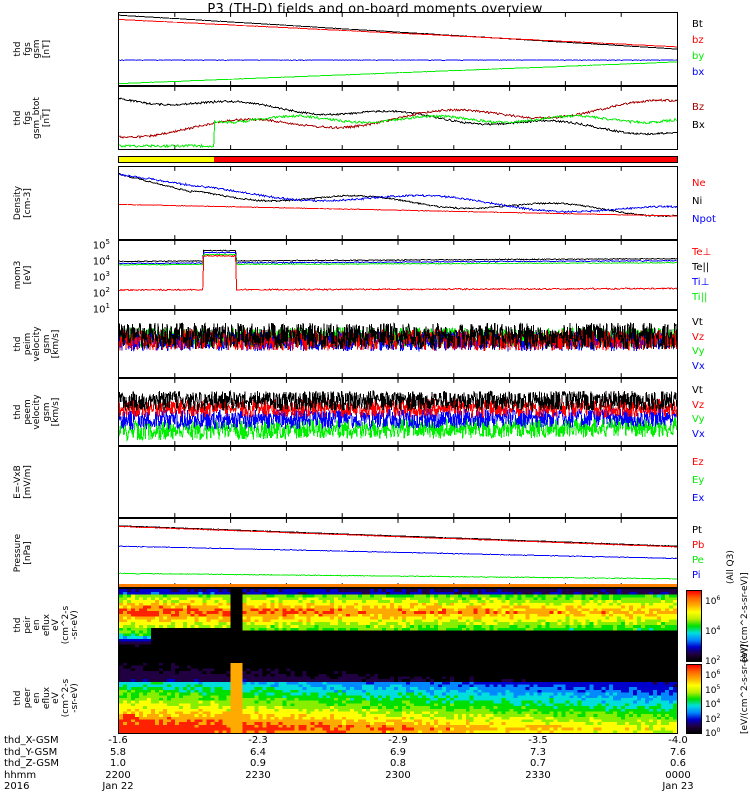 The width and height of the screenshot is (750, 800). Describe the element at coordinates (698, 462) in the screenshot. I see `legend-efield-Ez: Ez` at that location.